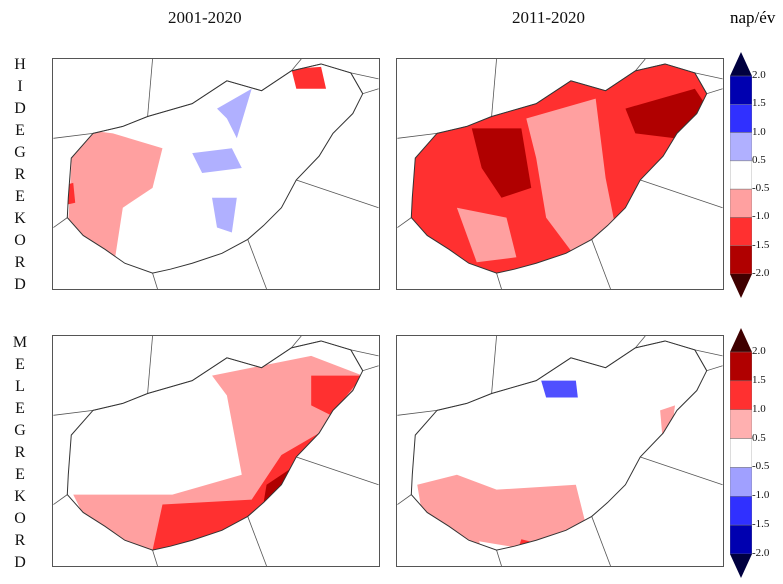  I want to click on column-title-2011-2020: 2011-2020, so click(549, 17).